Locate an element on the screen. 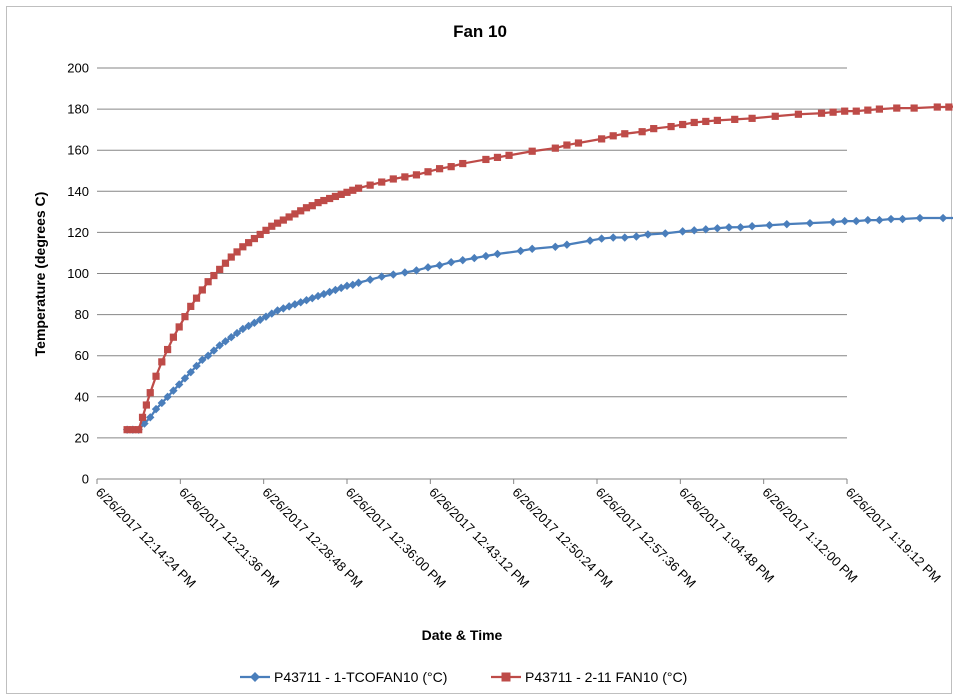 This screenshot has width=958, height=700. y-axis-title: Temperature (degrees C) is located at coordinates (40, 274).